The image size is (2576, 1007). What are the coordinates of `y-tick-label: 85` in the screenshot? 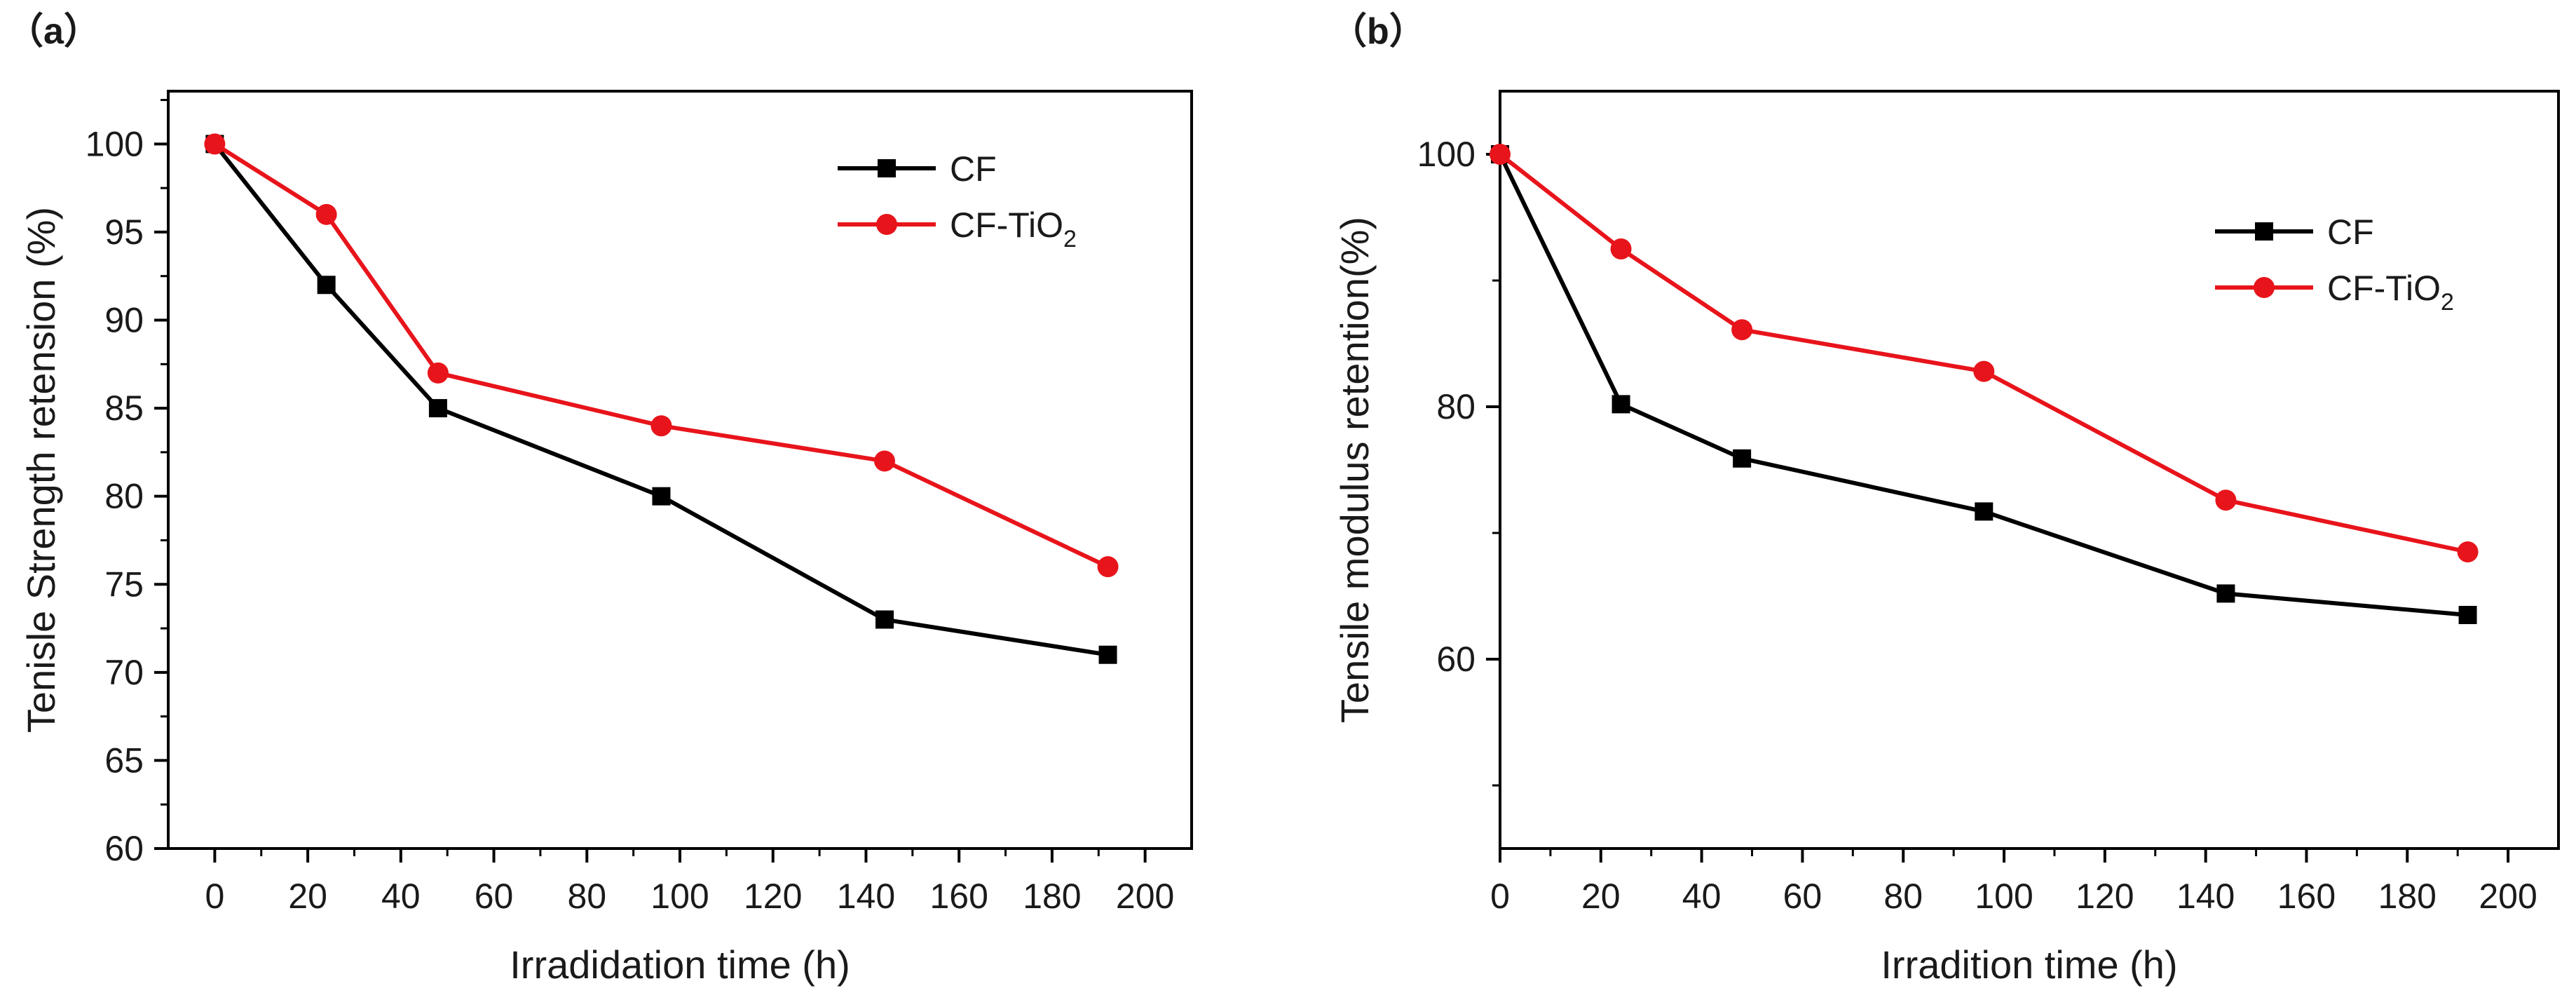 It's located at (124, 408).